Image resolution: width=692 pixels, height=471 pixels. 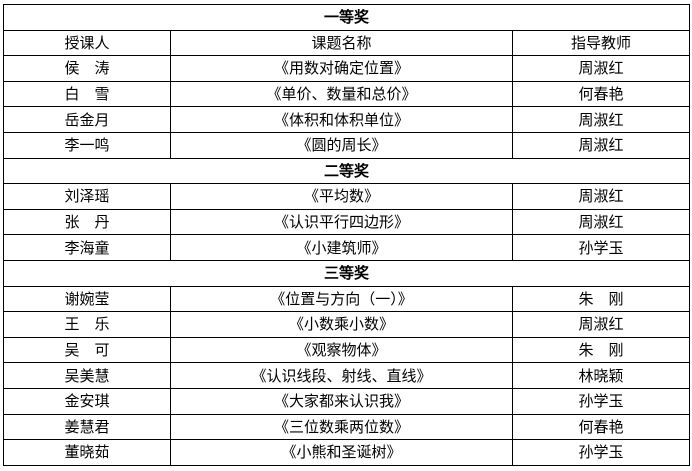 I want to click on section-title: 一等奖, so click(x=346, y=17).